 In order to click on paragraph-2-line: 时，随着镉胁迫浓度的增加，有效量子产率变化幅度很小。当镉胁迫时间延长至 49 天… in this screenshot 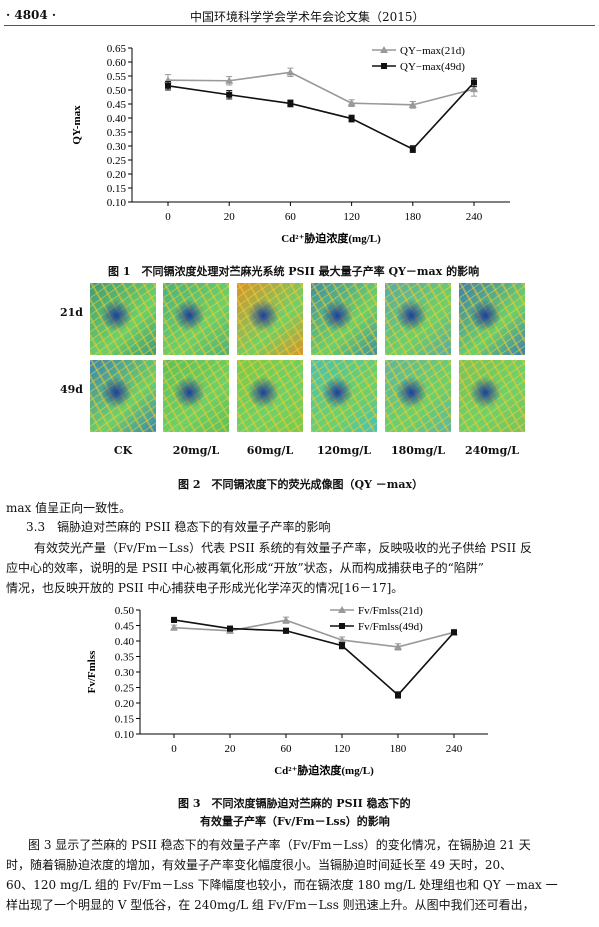, I will do `click(259, 865)`.